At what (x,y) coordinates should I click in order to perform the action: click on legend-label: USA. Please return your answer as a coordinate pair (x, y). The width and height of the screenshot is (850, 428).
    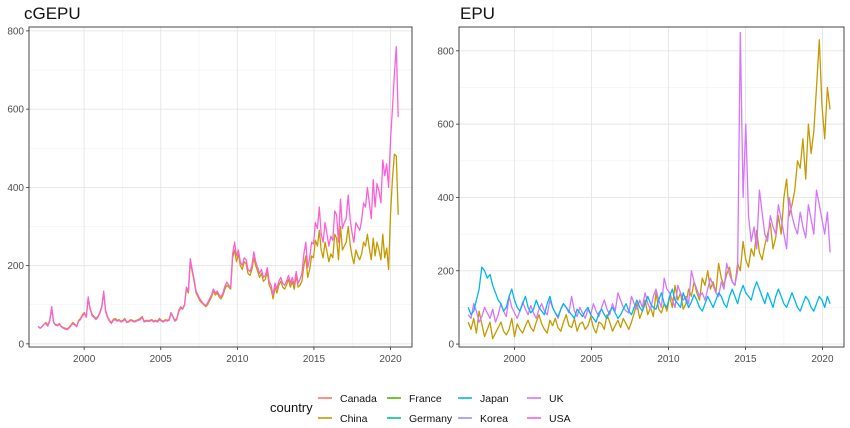
    Looking at the image, I should click on (560, 419).